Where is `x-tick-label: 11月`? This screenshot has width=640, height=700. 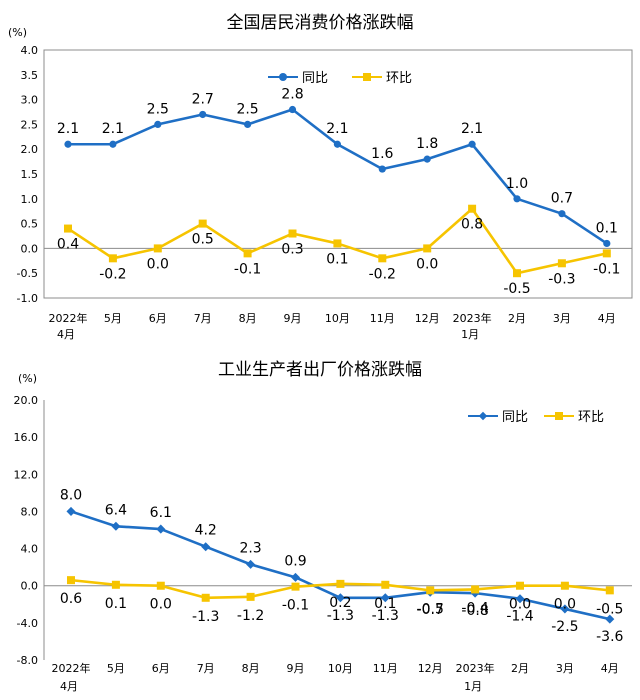
x-tick-label: 11月 is located at coordinates (385, 668).